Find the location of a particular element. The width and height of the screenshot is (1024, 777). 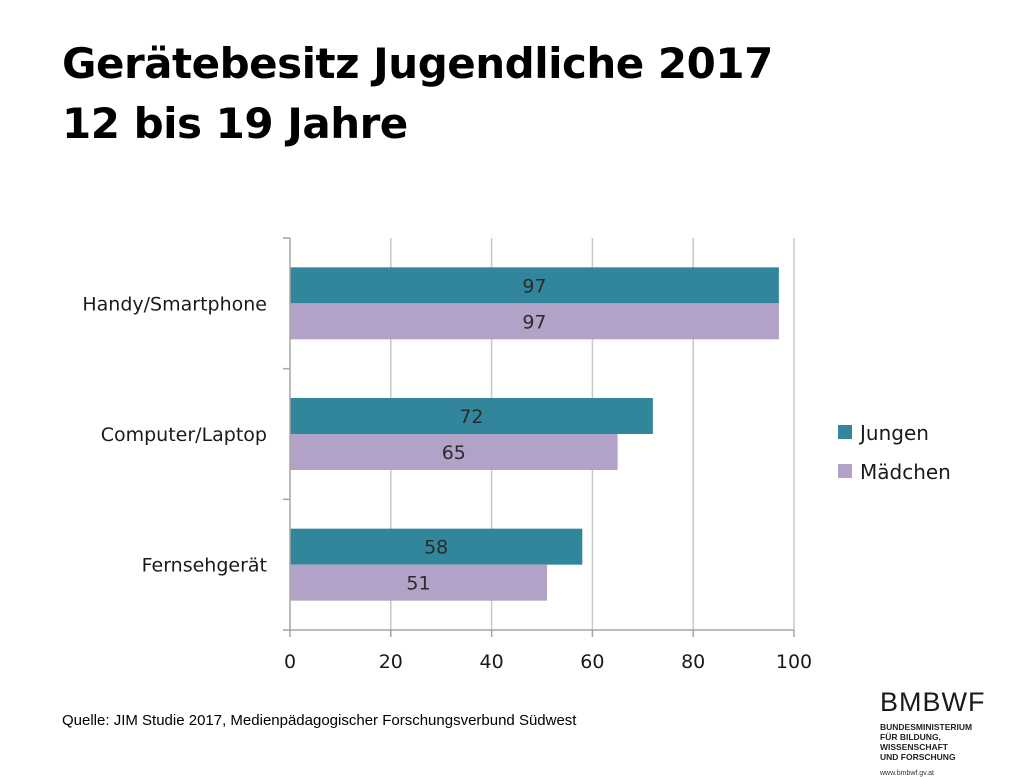

logo-subtitle-line-2: FÜR BILDUNG, WISSENSCHAFT is located at coordinates (914, 742).